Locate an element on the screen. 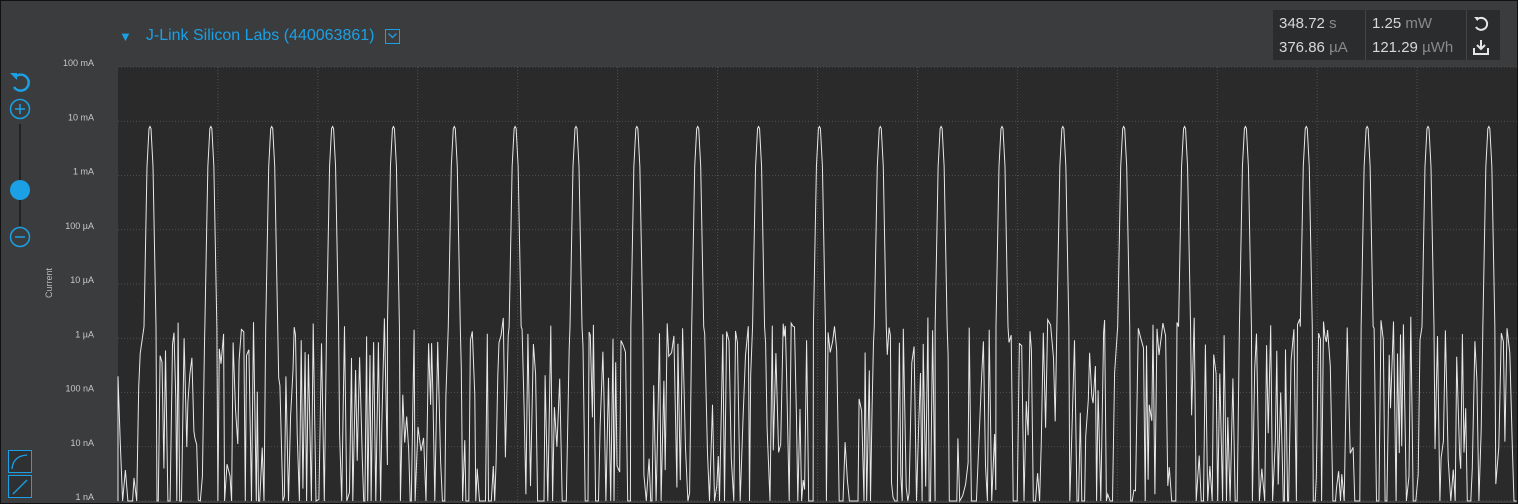 This screenshot has height=504, width=1518. curve-mode-button is located at coordinates (20, 461).